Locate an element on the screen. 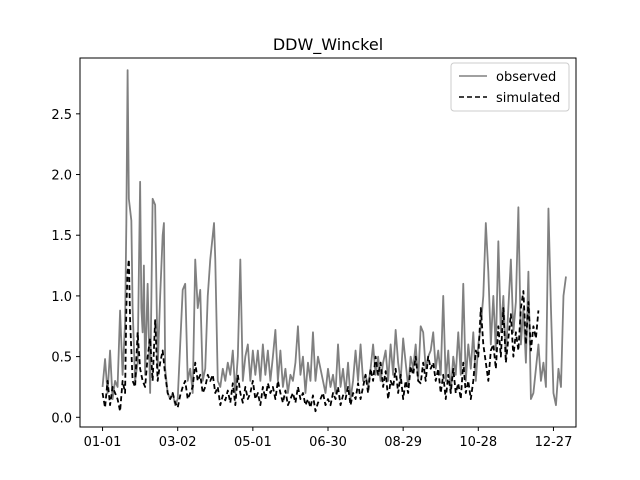  x-tick-label: 01-01 is located at coordinates (103, 442).